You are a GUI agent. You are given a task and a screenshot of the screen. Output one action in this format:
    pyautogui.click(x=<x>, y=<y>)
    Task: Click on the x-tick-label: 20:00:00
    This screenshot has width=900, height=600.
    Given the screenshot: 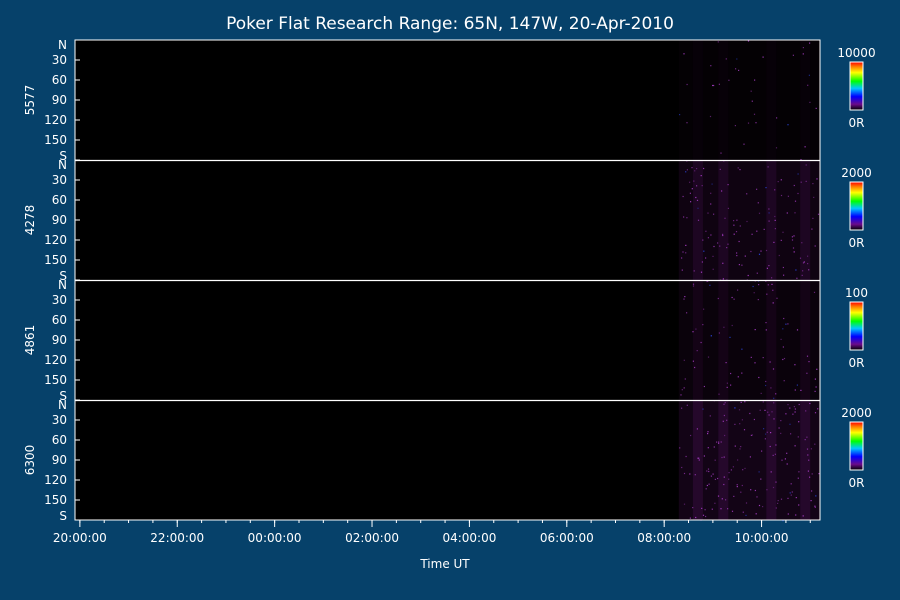 What is the action you would take?
    pyautogui.click(x=80, y=538)
    